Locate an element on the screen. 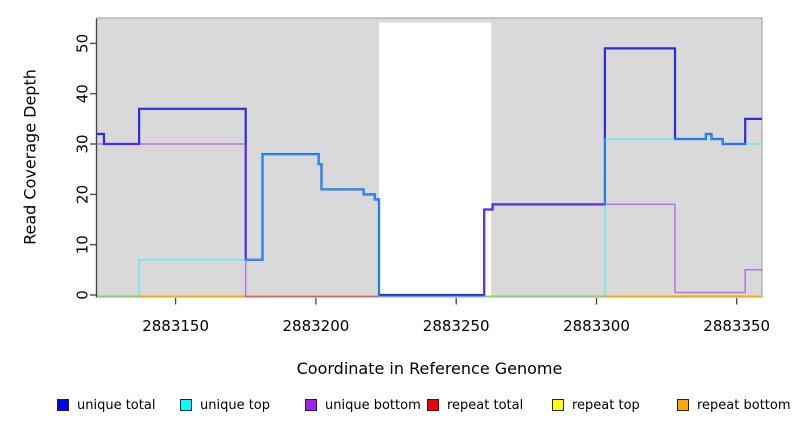 The width and height of the screenshot is (792, 432). repeat-top-swatch-icon is located at coordinates (558, 405).